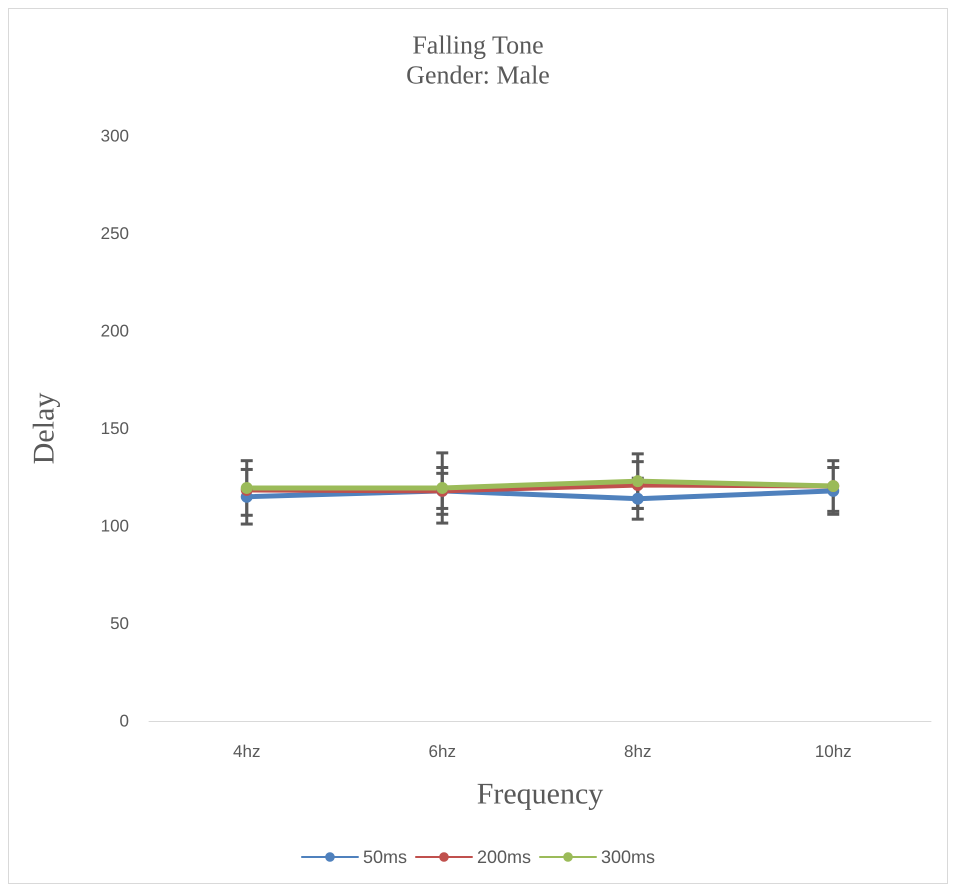 The image size is (956, 892). I want to click on y-tick-label: 300, so click(114, 136).